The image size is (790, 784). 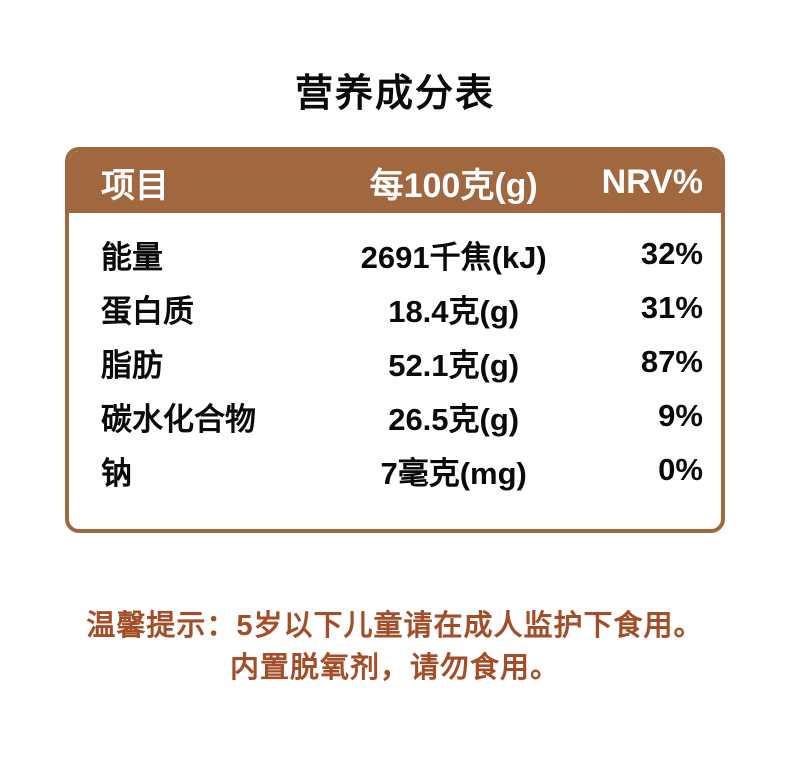 What do you see at coordinates (147, 311) in the screenshot?
I see `cell-item: 蛋白质` at bounding box center [147, 311].